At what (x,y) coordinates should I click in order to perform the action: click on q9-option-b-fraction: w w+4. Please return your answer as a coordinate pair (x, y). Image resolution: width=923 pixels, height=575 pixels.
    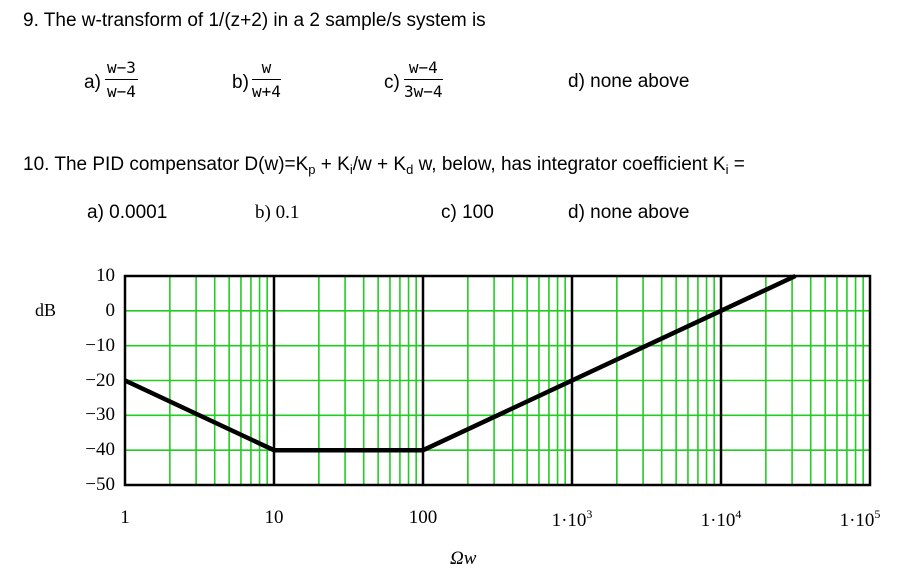
    Looking at the image, I should click on (266, 79).